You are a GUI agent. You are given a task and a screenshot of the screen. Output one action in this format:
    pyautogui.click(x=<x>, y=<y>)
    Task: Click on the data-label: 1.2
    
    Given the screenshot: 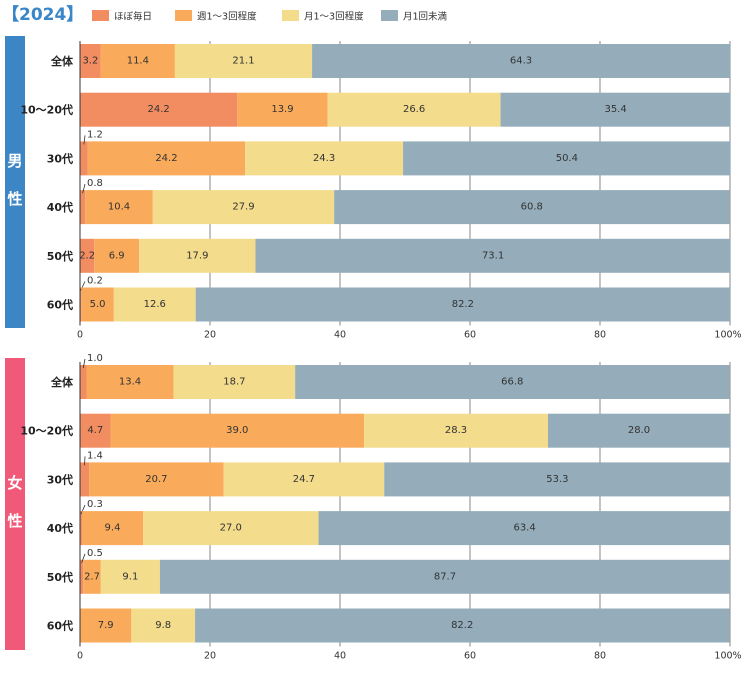 What is the action you would take?
    pyautogui.click(x=95, y=134)
    